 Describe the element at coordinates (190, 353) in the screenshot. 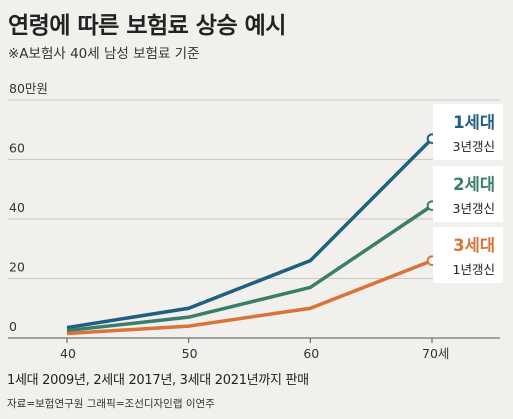

I see `x-tick-label: 50` at that location.